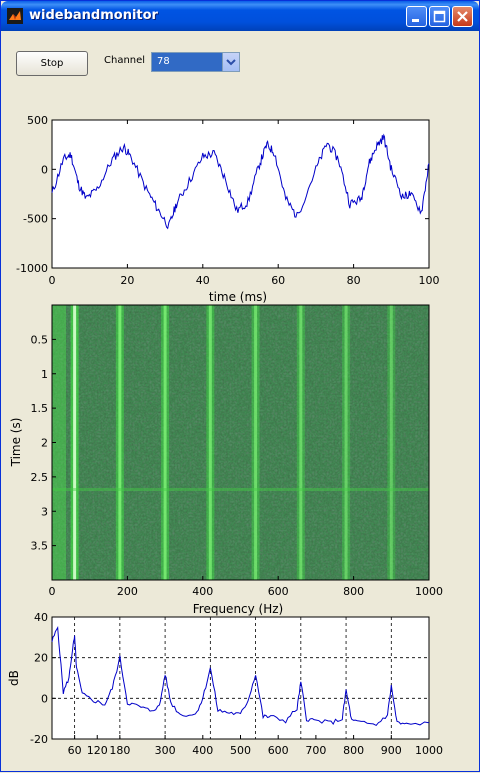  Describe the element at coordinates (240, 181) in the screenshot. I see `time-trace-line` at that location.